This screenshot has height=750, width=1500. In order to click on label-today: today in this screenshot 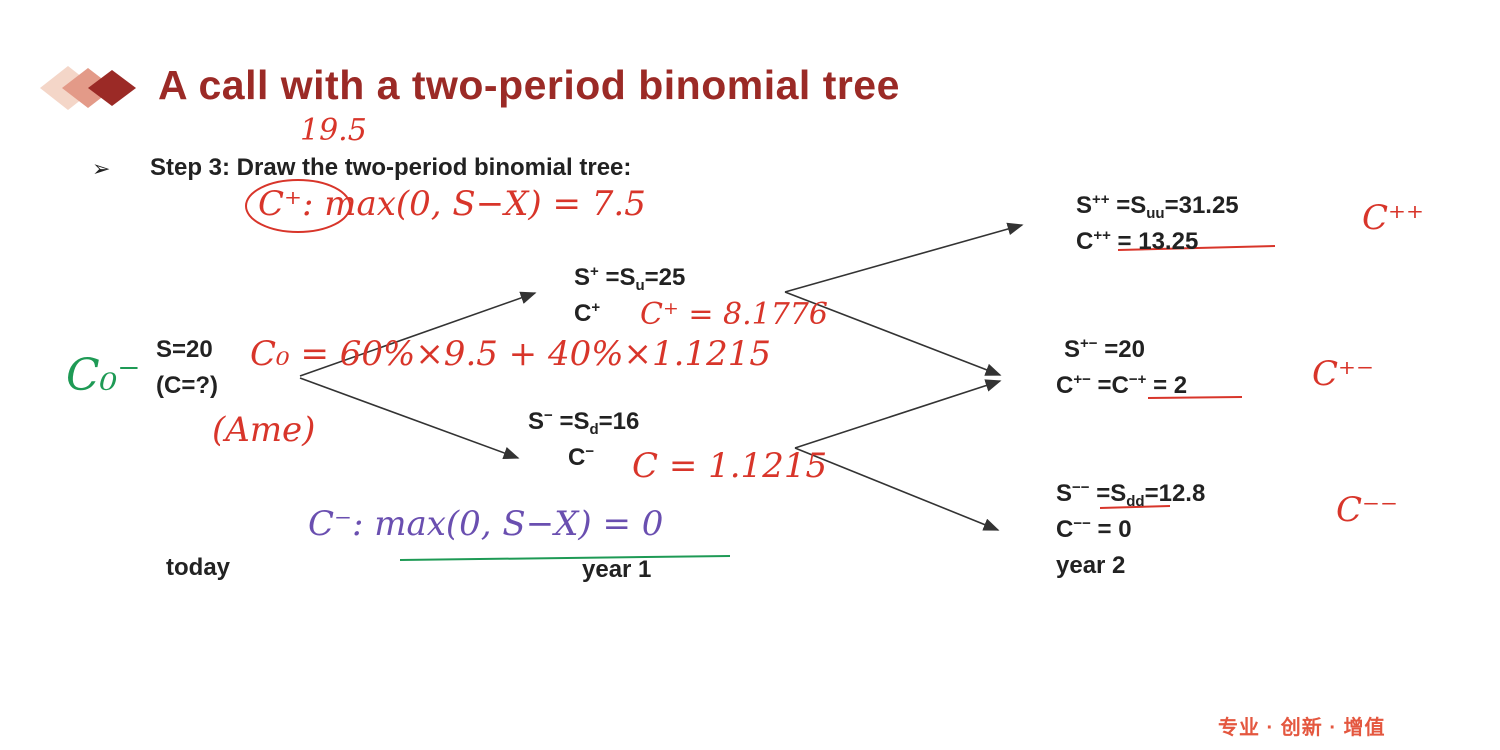, I will do `click(198, 567)`.